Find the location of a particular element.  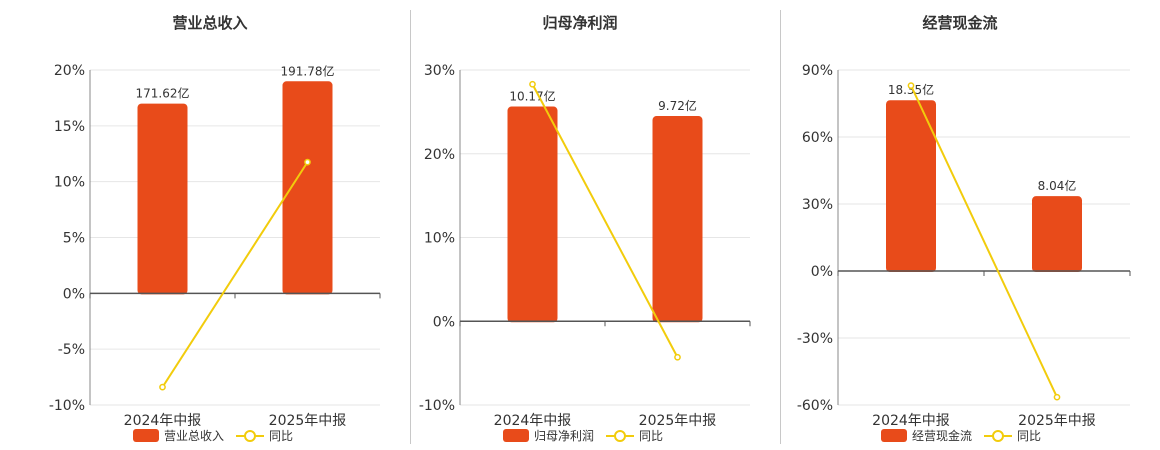

chart3-y-tick-label: -60% is located at coordinates (815, 406).